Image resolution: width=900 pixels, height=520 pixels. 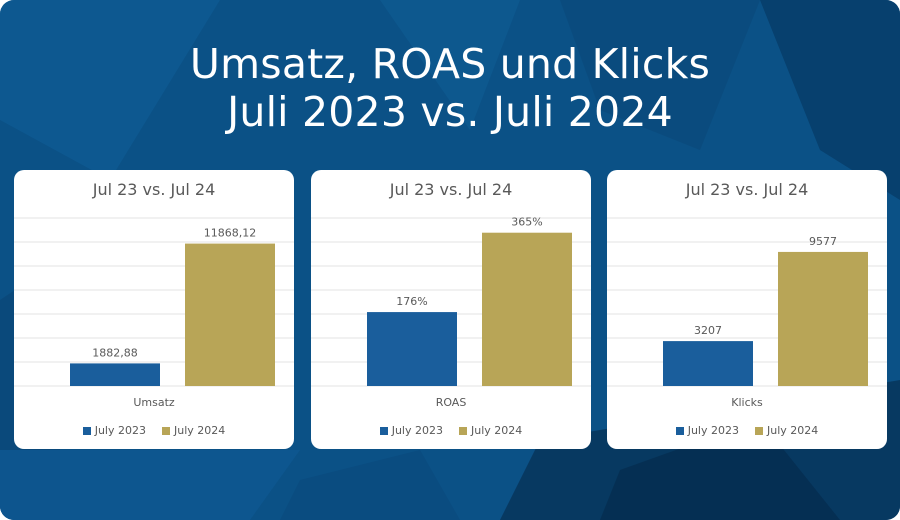 What do you see at coordinates (230, 233) in the screenshot?
I see `data-label: 11868,12` at bounding box center [230, 233].